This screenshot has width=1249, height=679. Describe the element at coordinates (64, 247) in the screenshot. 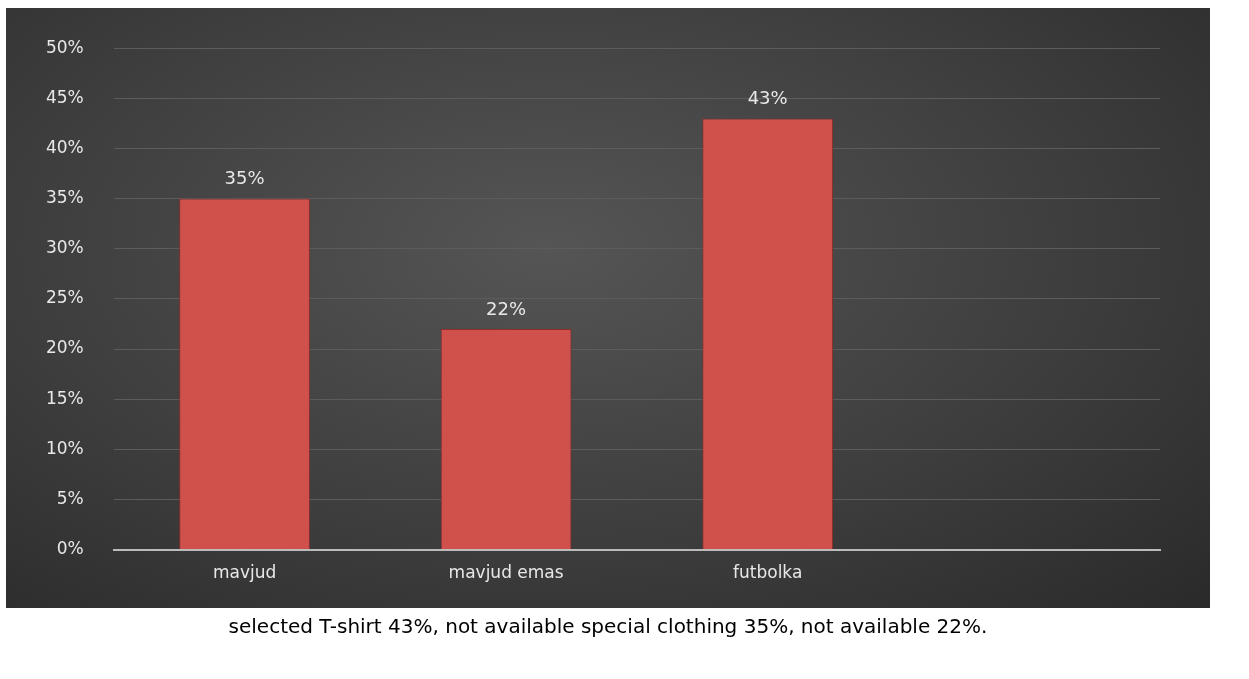

I see `y-tick-label: 30%` at that location.